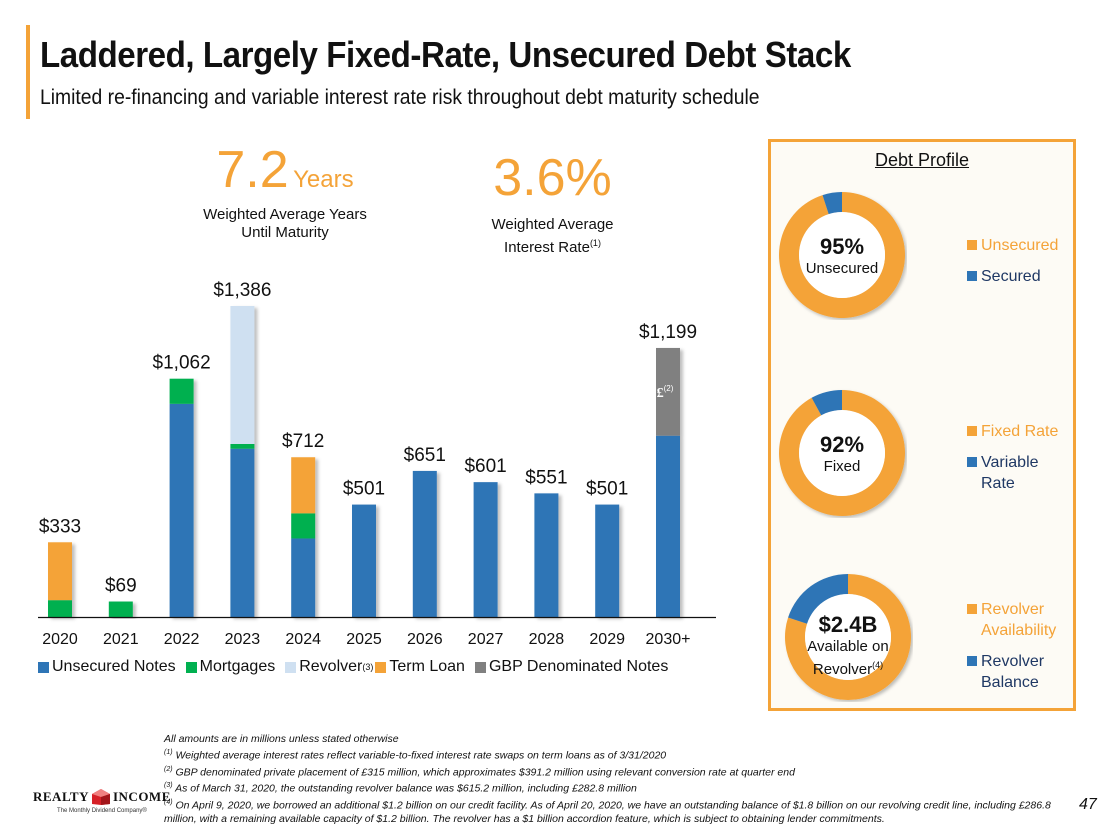  What do you see at coordinates (922, 160) in the screenshot?
I see `debt-profile-title: Debt Profile` at bounding box center [922, 160].